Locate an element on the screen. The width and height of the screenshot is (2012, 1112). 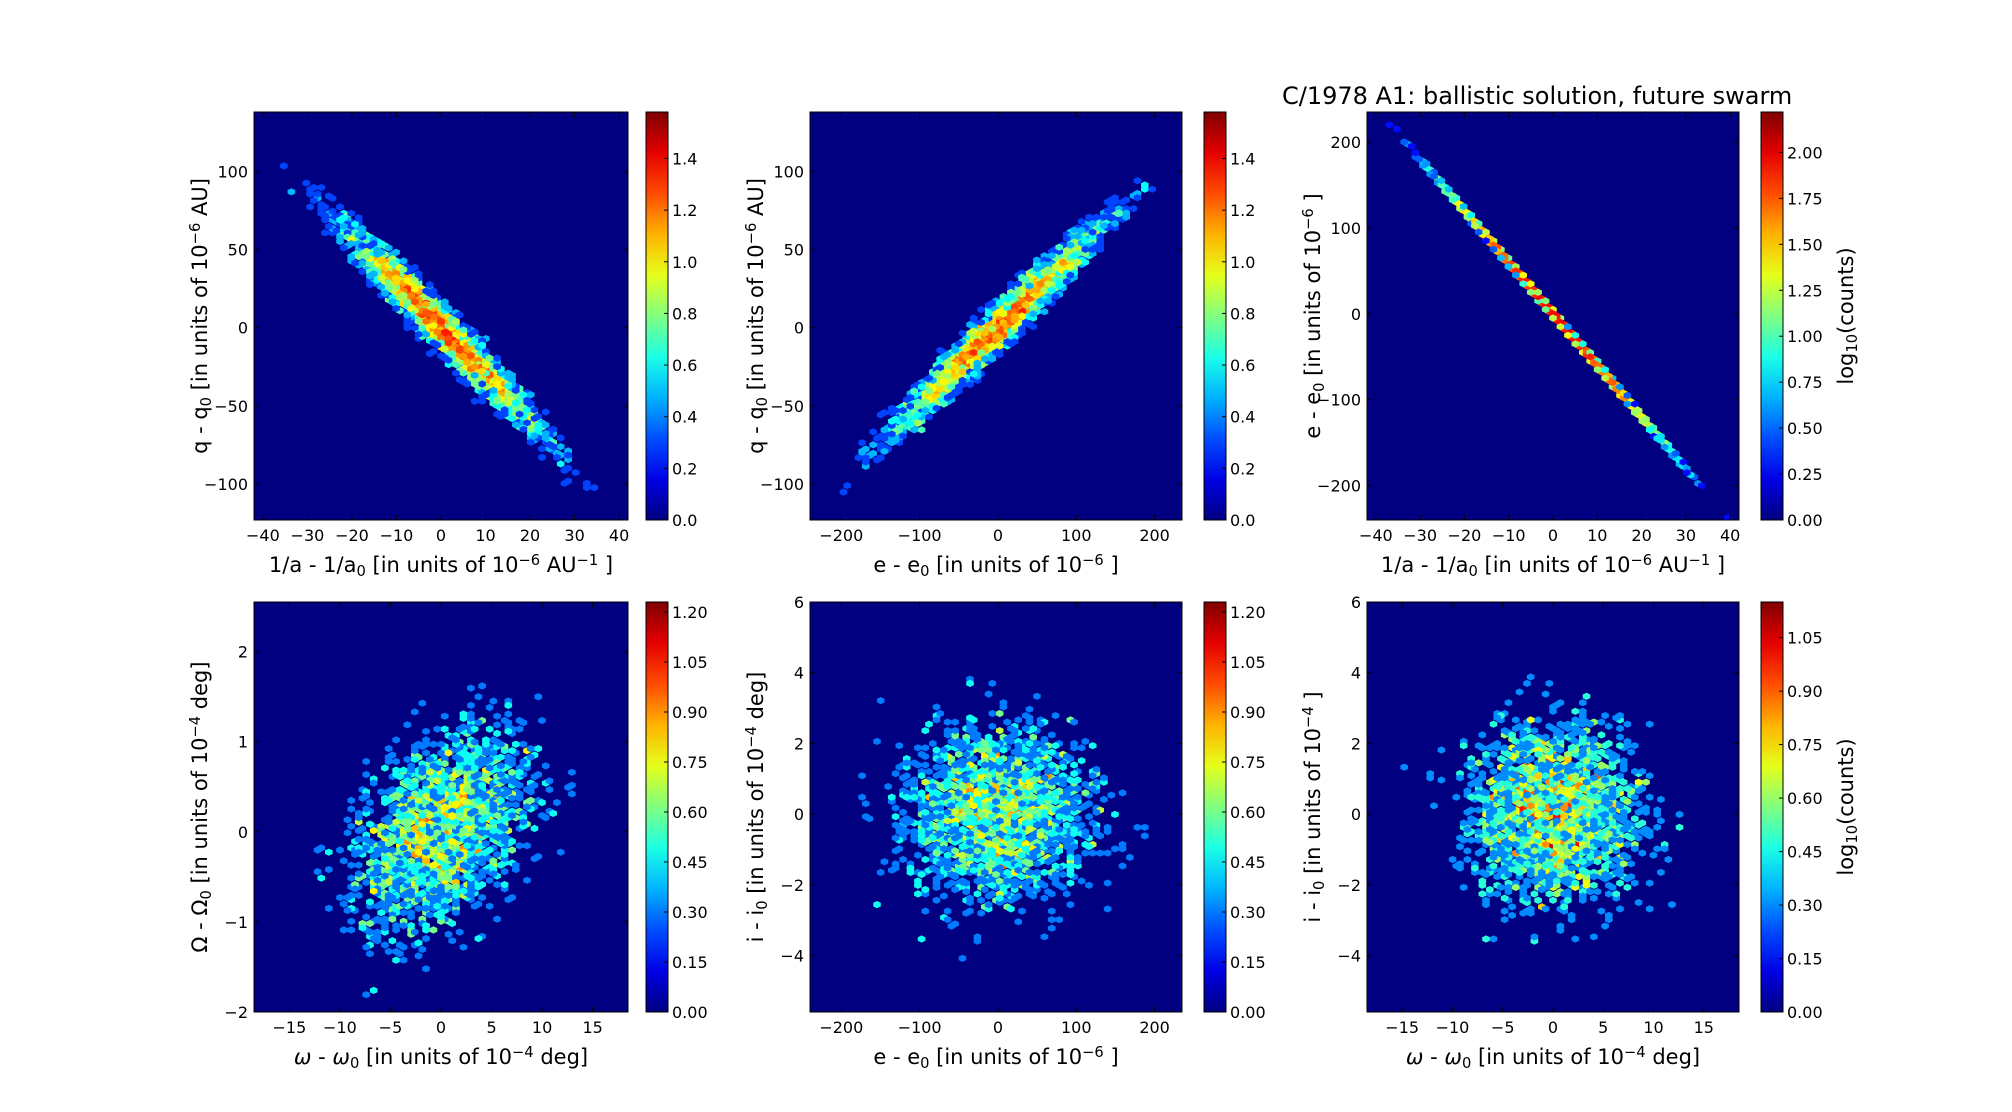
x-tick-label: 40 is located at coordinates (1730, 535).